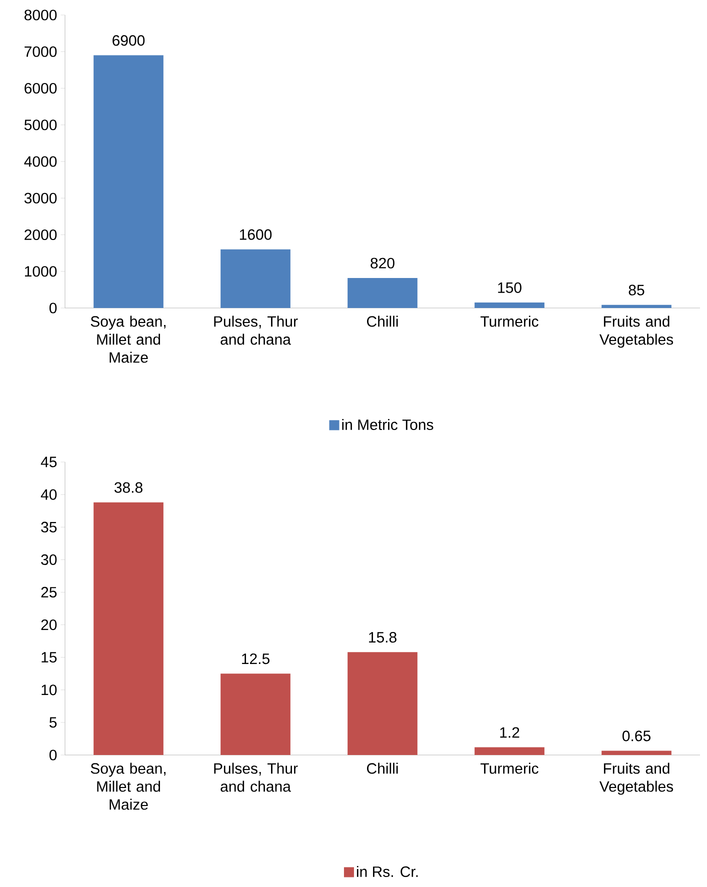 This screenshot has width=707, height=887. Describe the element at coordinates (40, 161) in the screenshot. I see `y-tick-label: 4000` at that location.